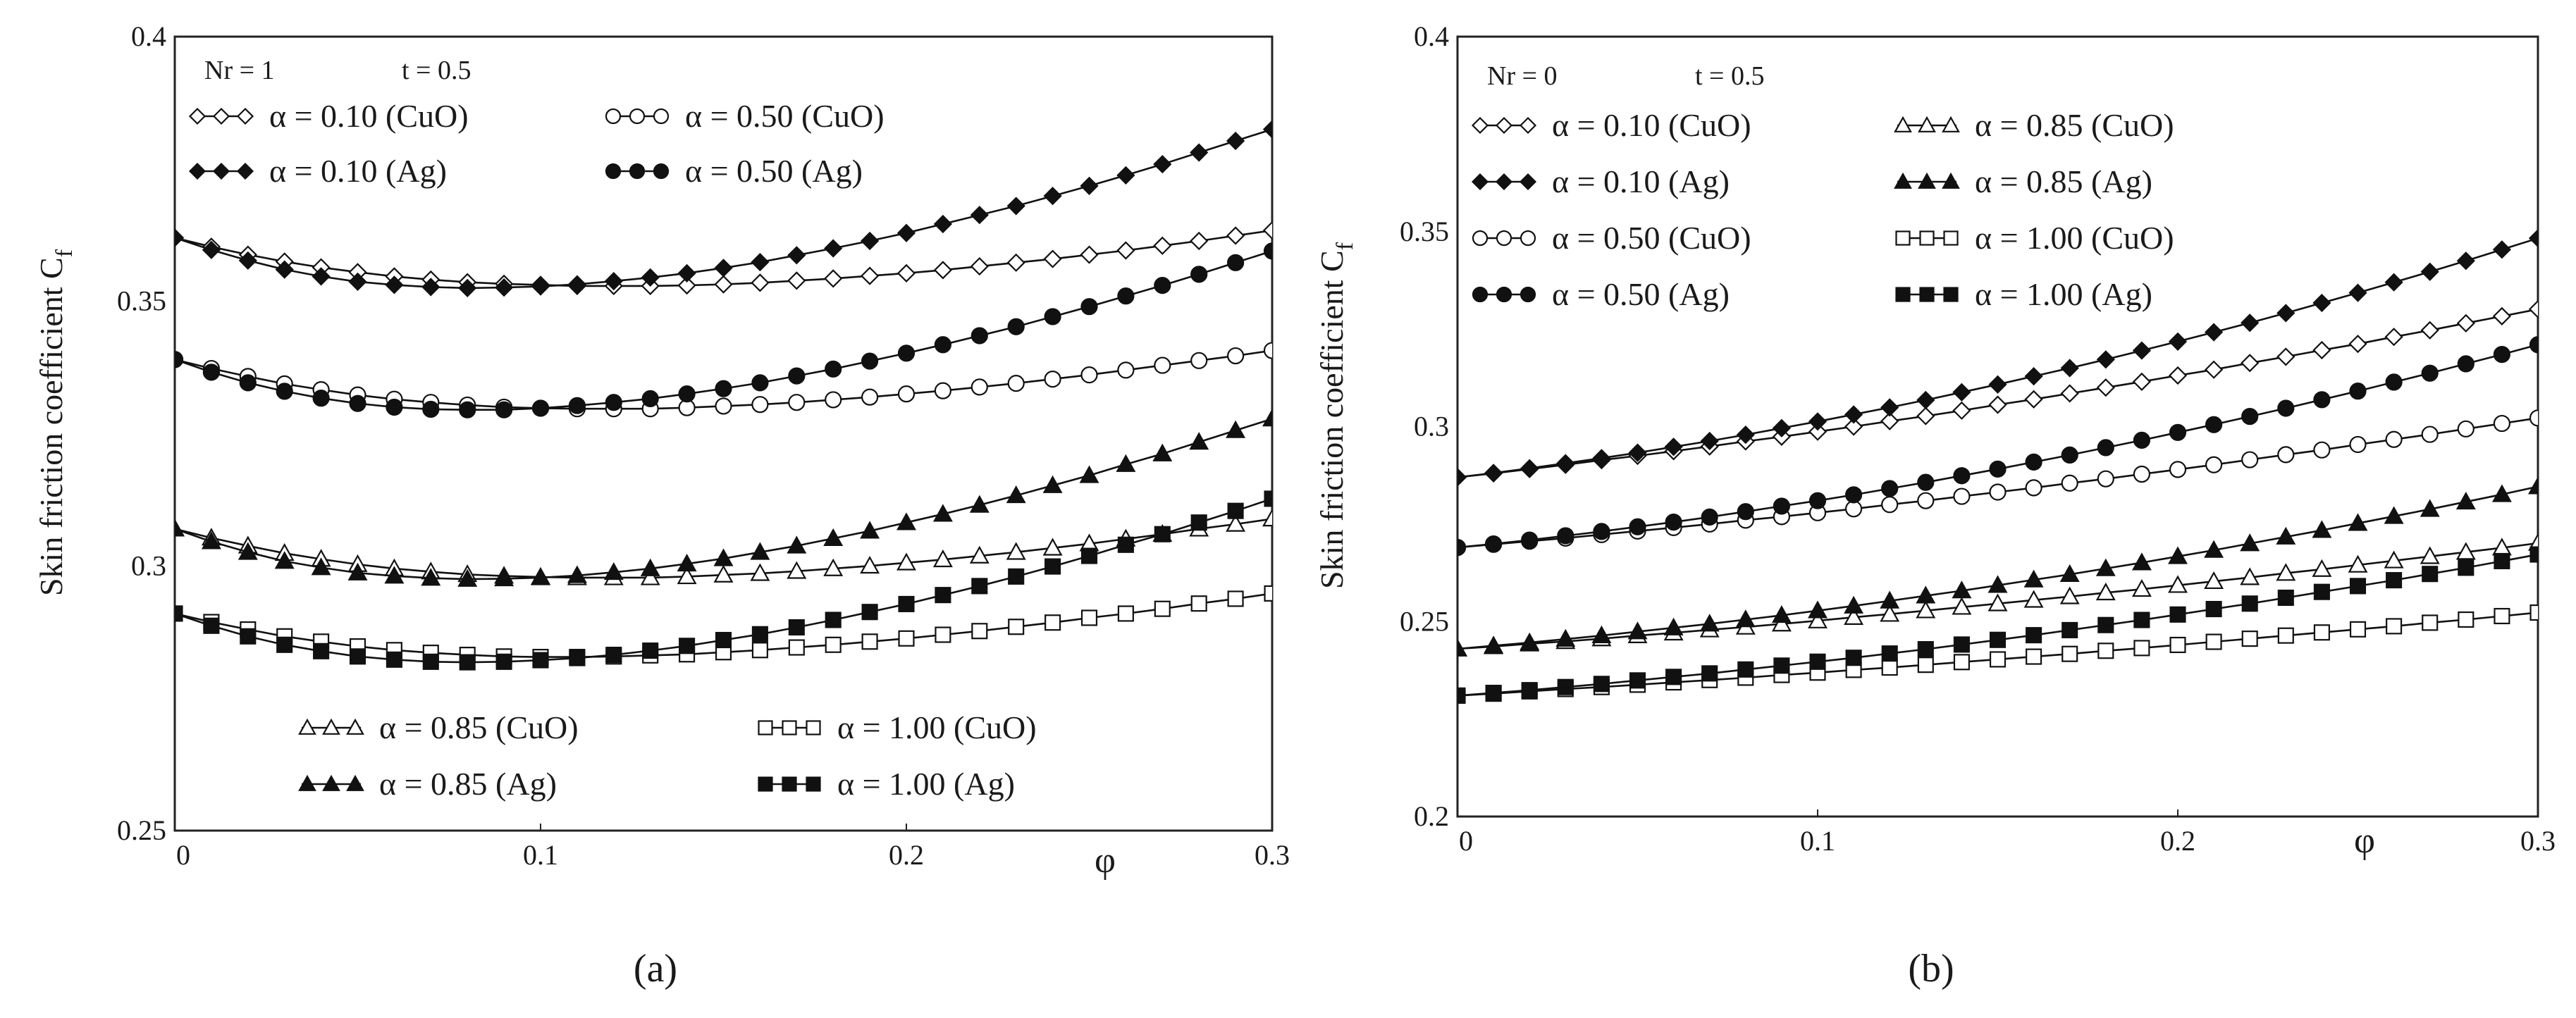 The height and width of the screenshot is (1018, 2576). What do you see at coordinates (148, 566) in the screenshot?
I see `y-tick-label: 0.3` at bounding box center [148, 566].